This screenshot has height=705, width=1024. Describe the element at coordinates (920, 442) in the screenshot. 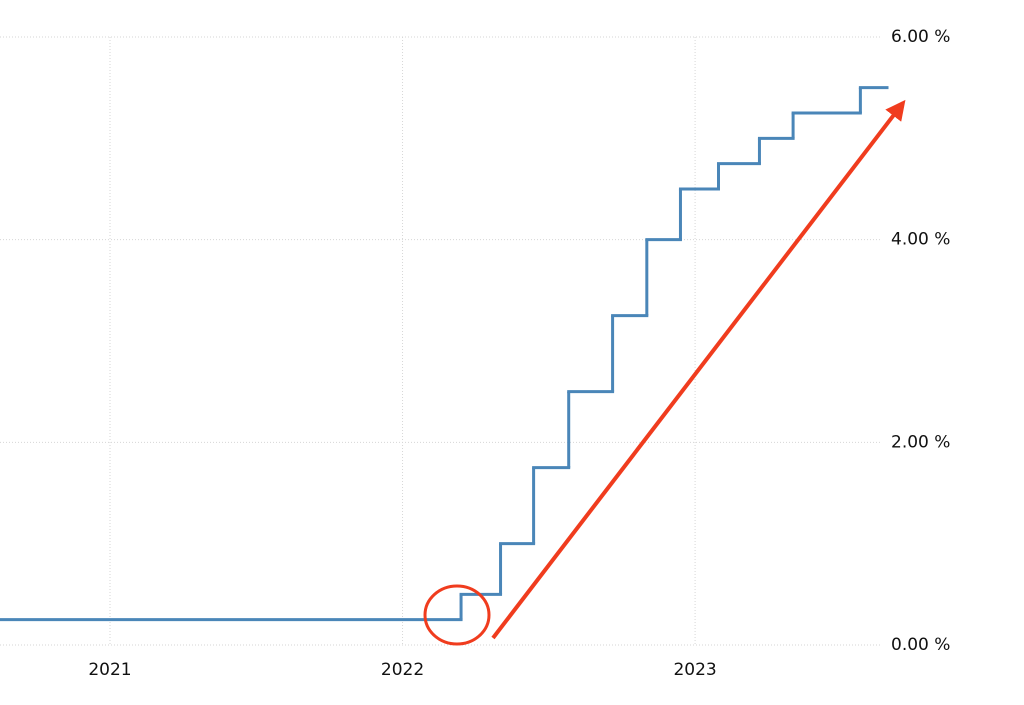

I see `y-tick-label: 2.00 %` at that location.